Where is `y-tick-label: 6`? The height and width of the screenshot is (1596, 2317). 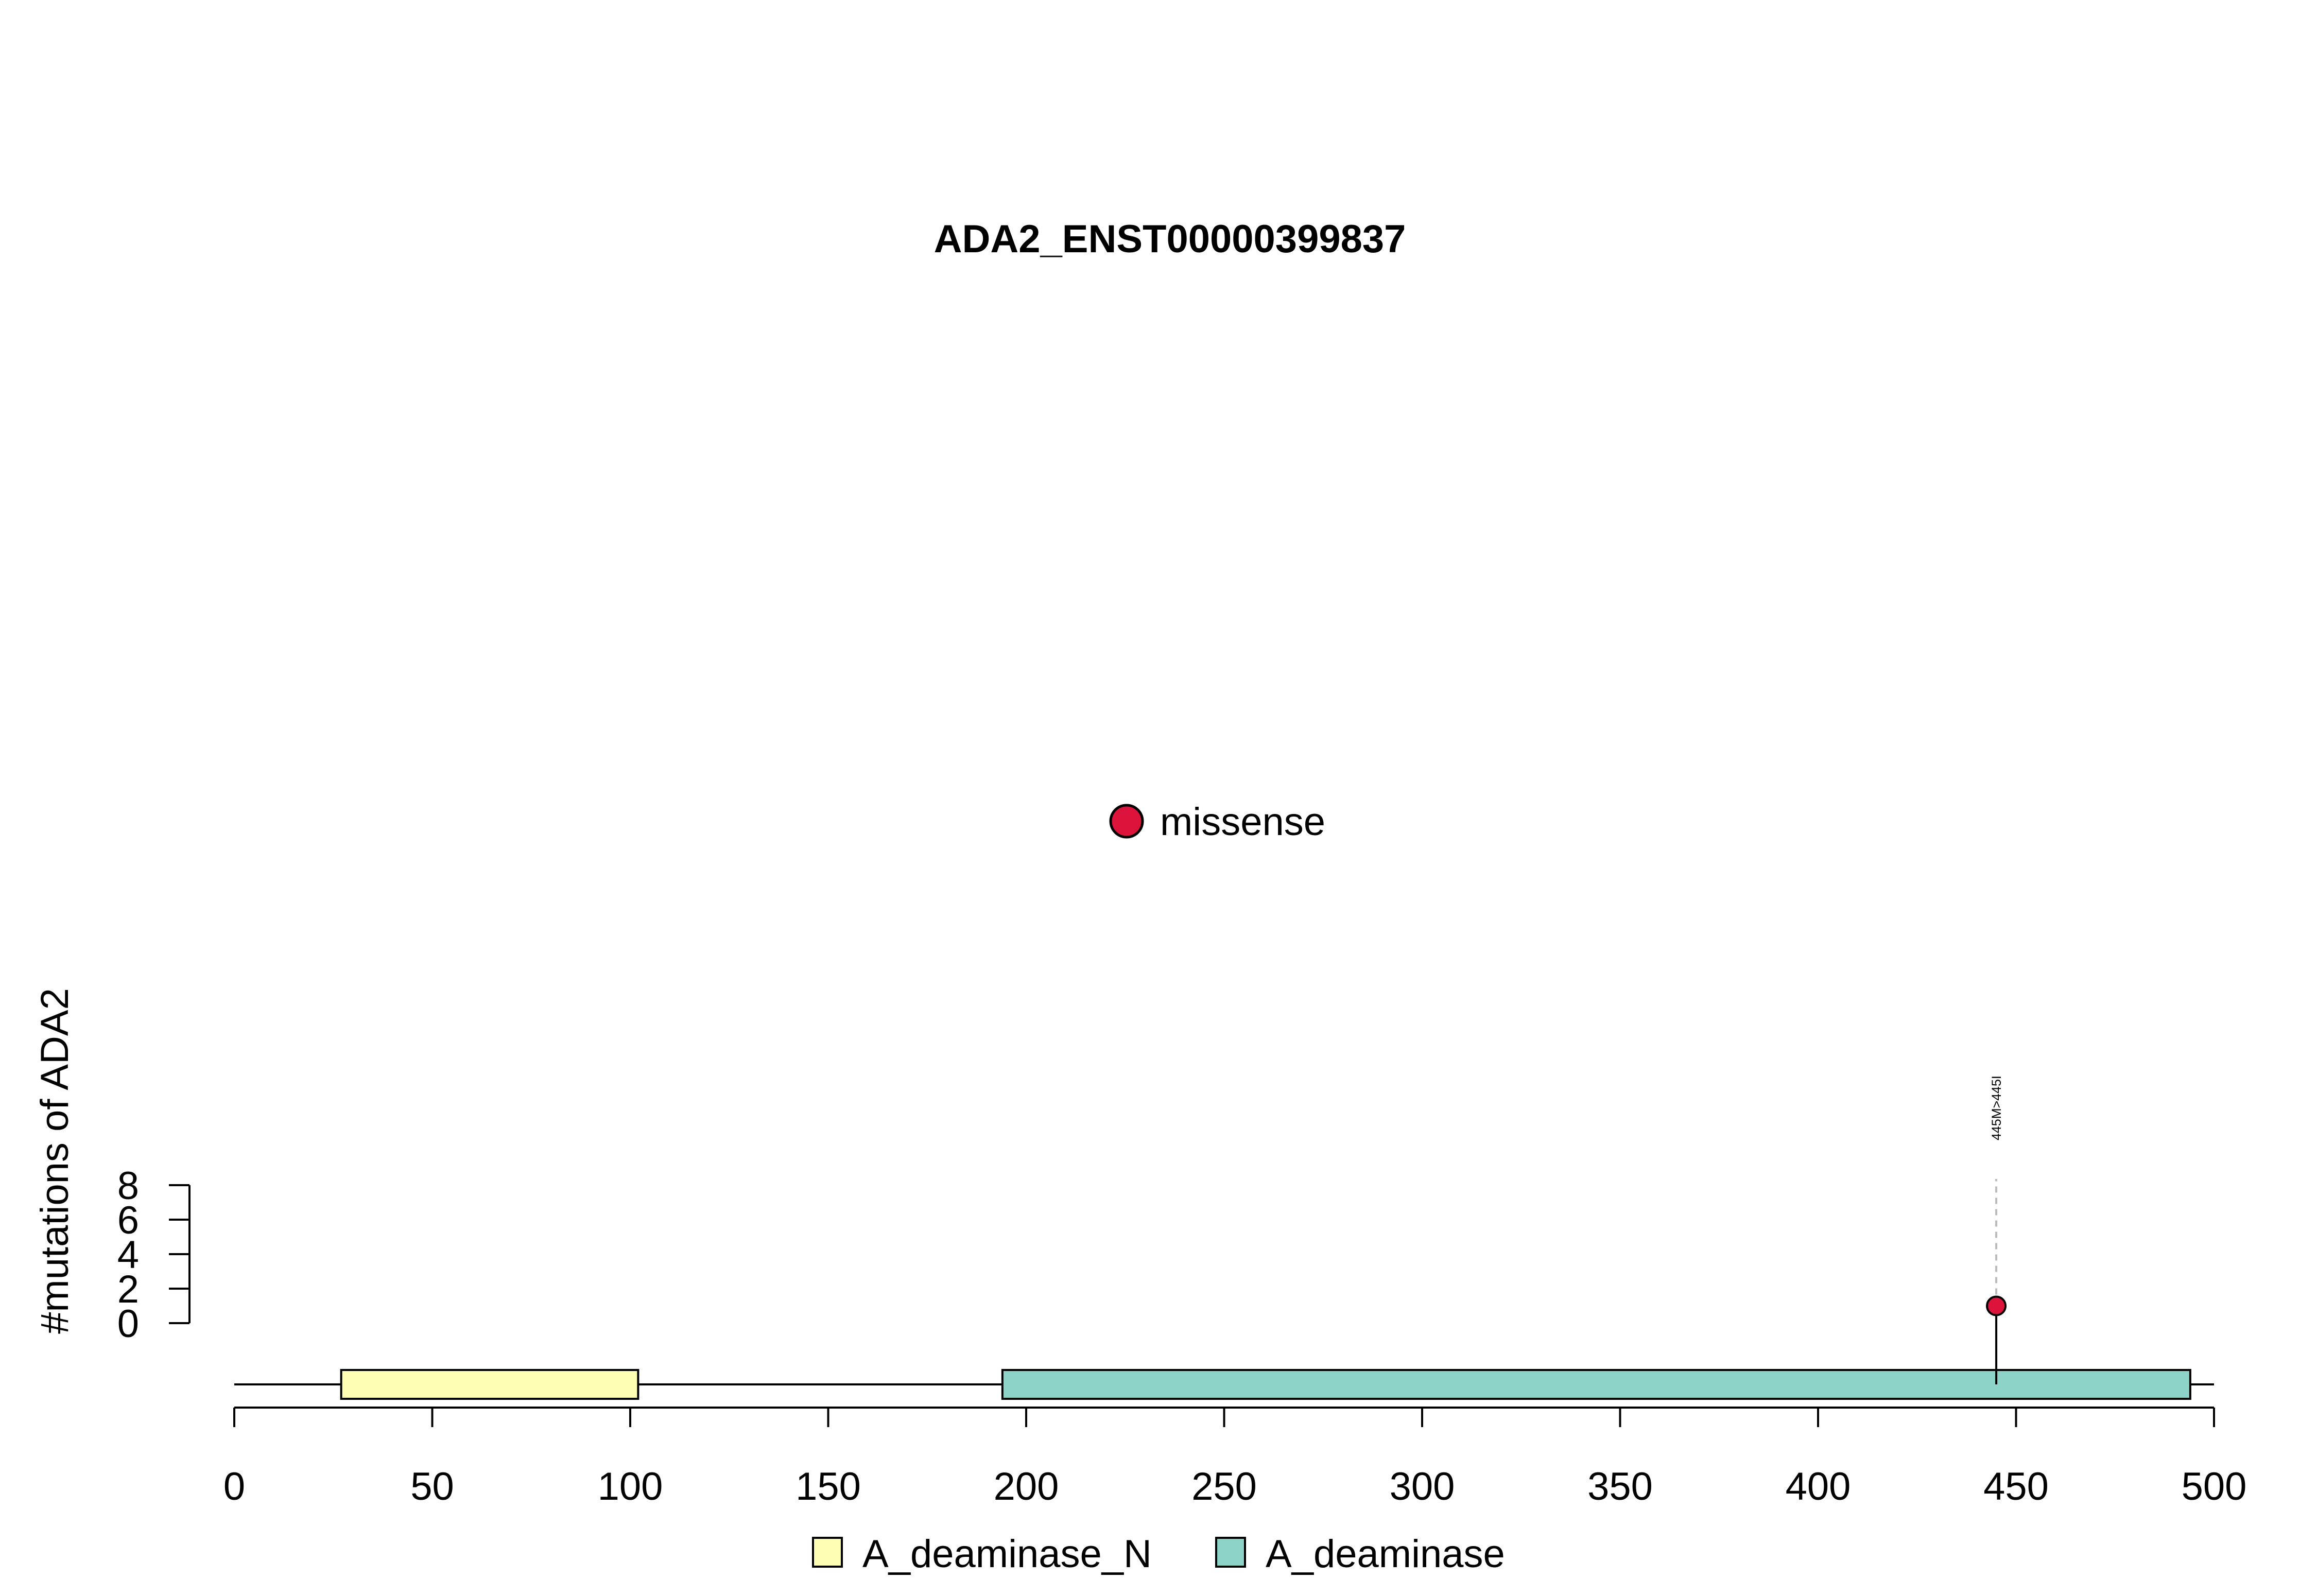
y-tick-label: 6 is located at coordinates (128, 1221).